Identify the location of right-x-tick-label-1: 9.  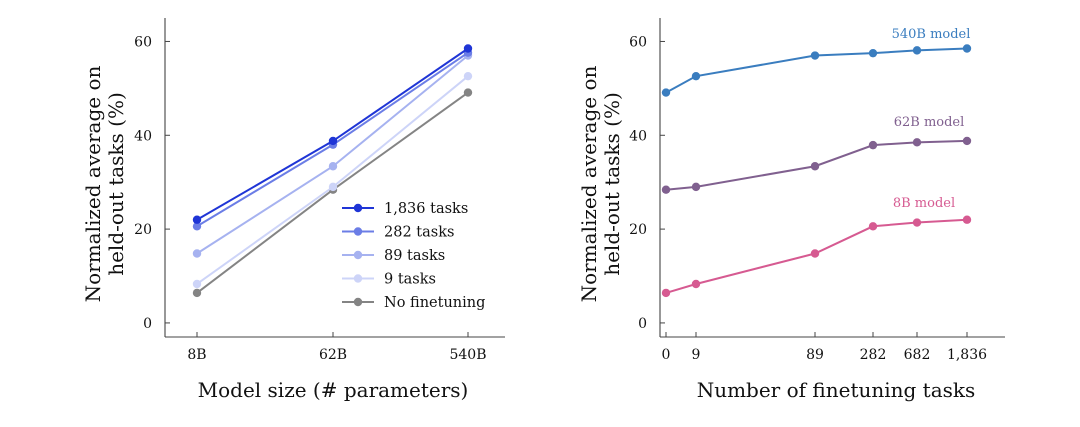
(696, 355).